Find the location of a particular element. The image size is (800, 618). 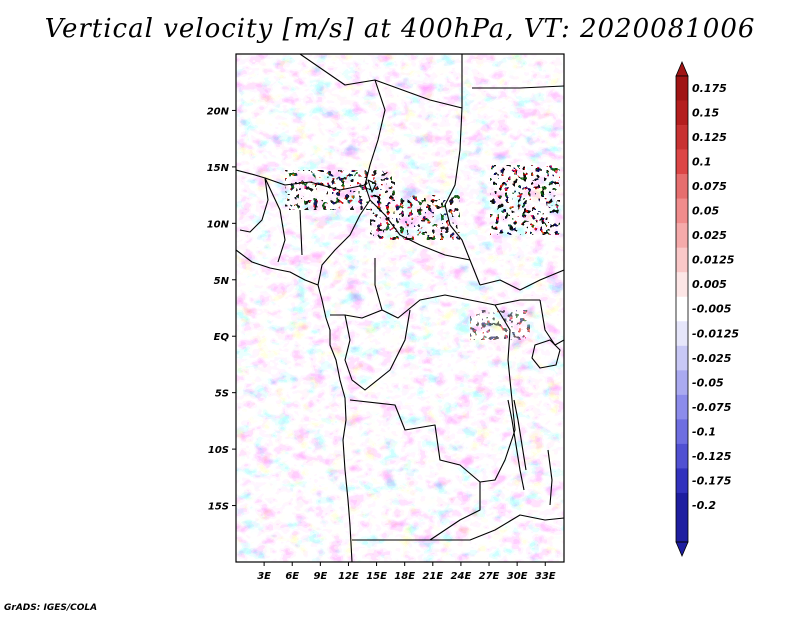

colorbar-label: 0.1 is located at coordinates (702, 162).